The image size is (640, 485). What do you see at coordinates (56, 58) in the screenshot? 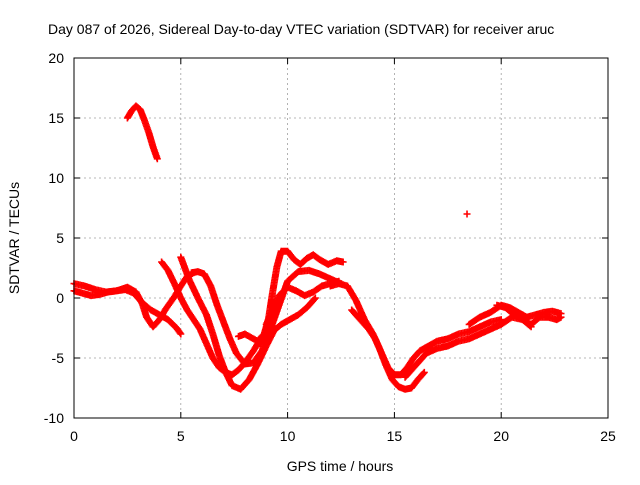
I see `y-tick-label: 20` at bounding box center [56, 58].